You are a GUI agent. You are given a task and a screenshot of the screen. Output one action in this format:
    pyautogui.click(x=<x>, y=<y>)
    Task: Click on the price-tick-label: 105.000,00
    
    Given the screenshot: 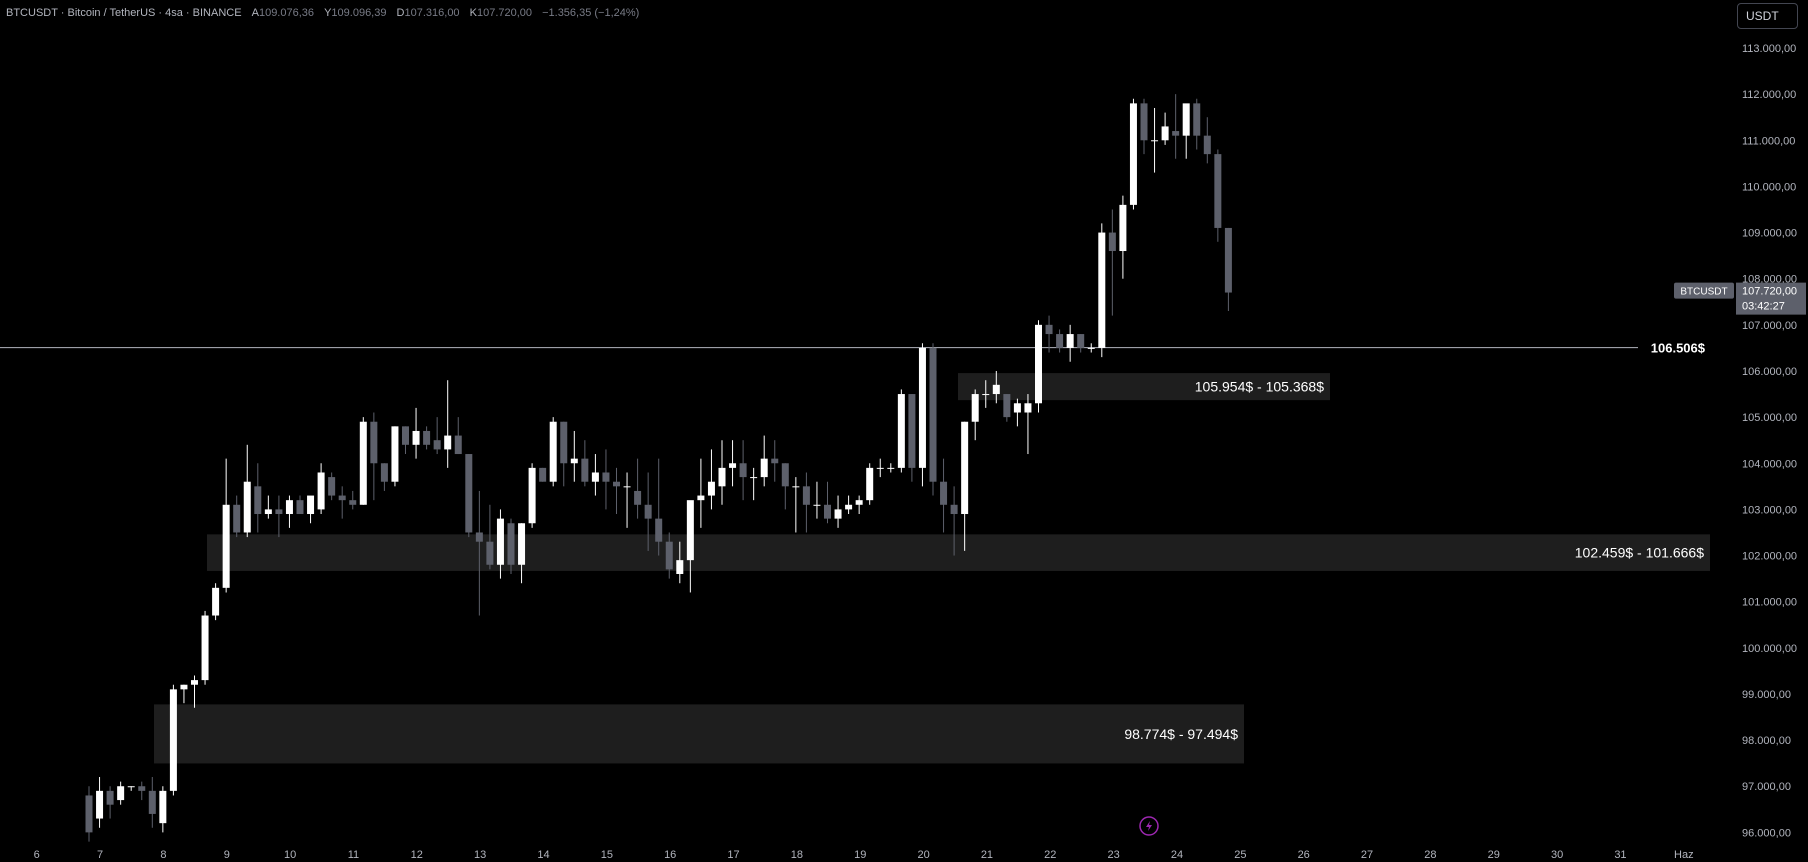 What is the action you would take?
    pyautogui.click(x=1769, y=418)
    